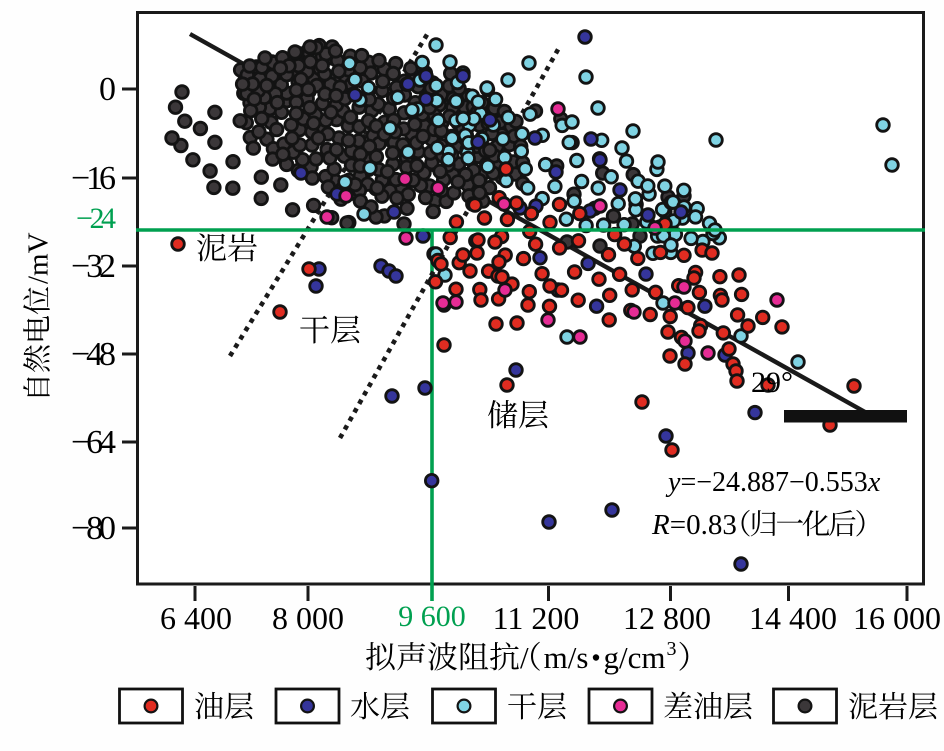  I want to click on svg-text: −16, so click(93, 178).